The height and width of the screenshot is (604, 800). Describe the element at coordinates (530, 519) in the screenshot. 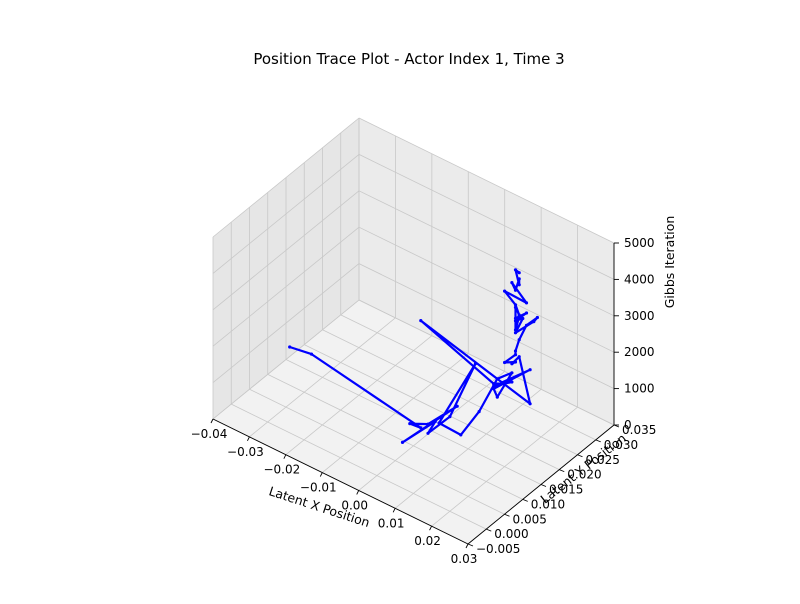

I see `y-tick-label: 0.005` at that location.